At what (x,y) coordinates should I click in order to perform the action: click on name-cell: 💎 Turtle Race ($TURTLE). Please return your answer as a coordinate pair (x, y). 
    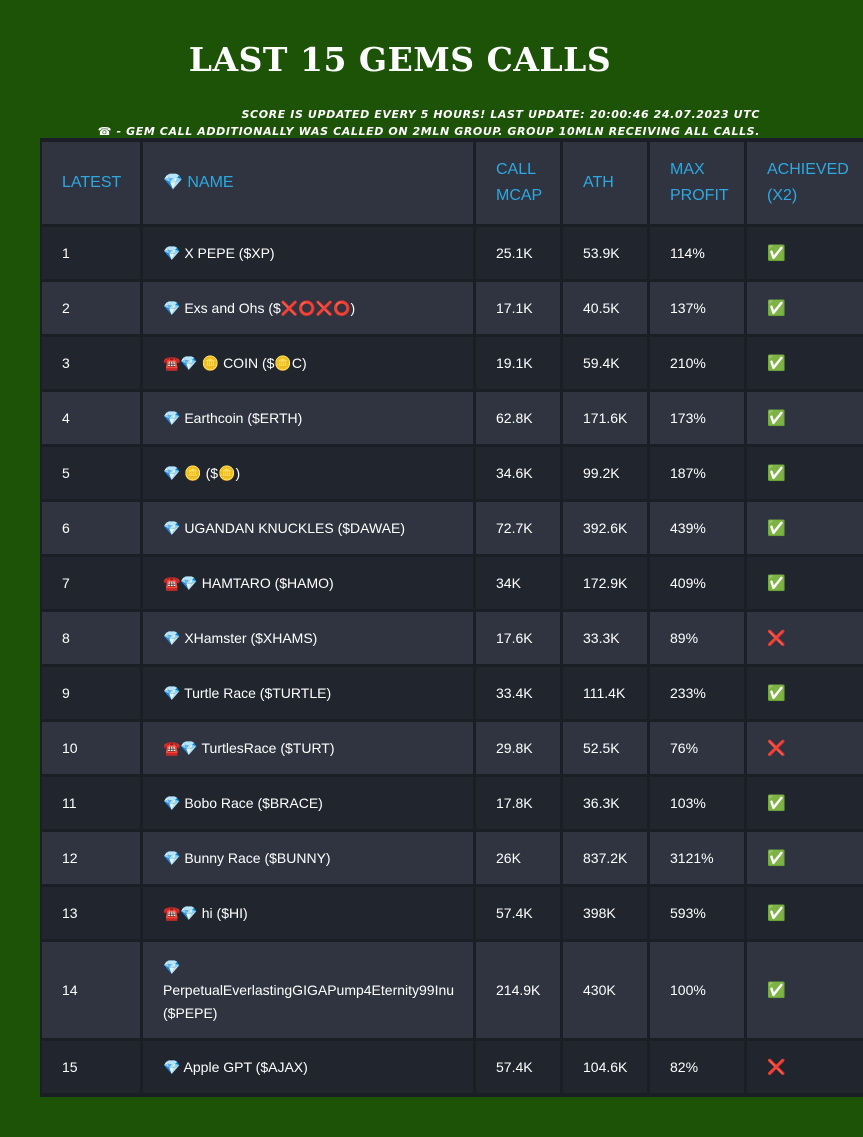
    Looking at the image, I should click on (308, 693).